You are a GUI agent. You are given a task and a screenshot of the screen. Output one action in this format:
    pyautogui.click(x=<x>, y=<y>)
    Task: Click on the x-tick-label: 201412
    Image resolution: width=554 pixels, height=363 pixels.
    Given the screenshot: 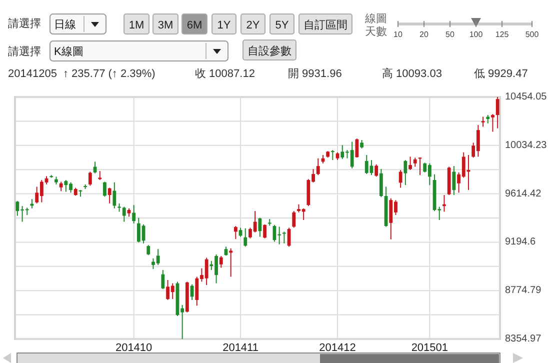 What is the action you would take?
    pyautogui.click(x=337, y=348)
    